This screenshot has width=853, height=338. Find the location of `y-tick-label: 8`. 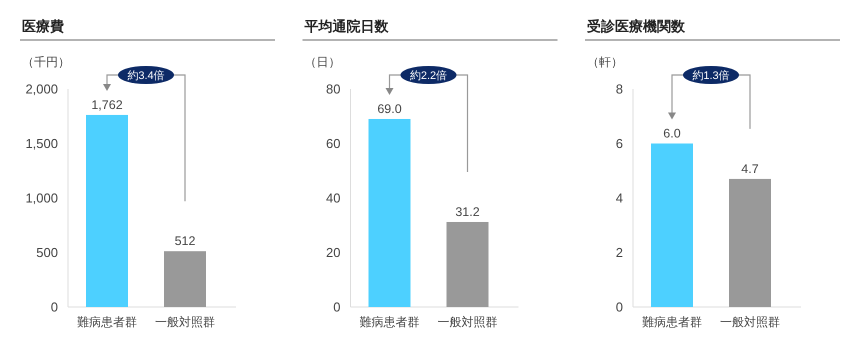

y-tick-label: 8 is located at coordinates (619, 89).